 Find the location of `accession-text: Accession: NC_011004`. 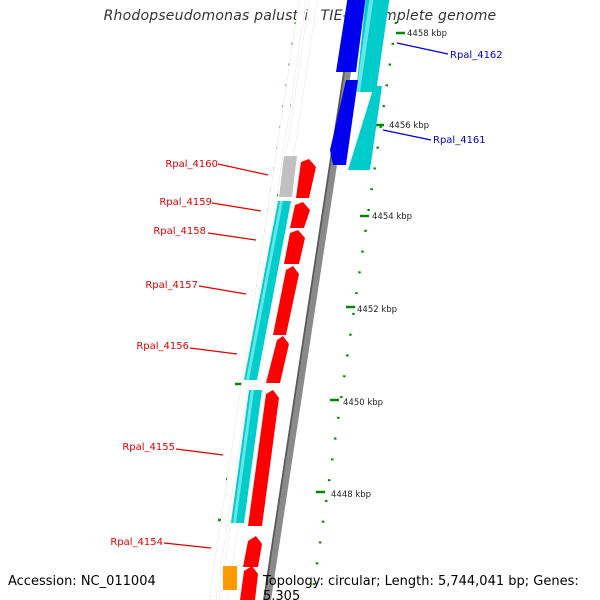

accession-text: Accession: NC_011004 is located at coordinates (82, 581).